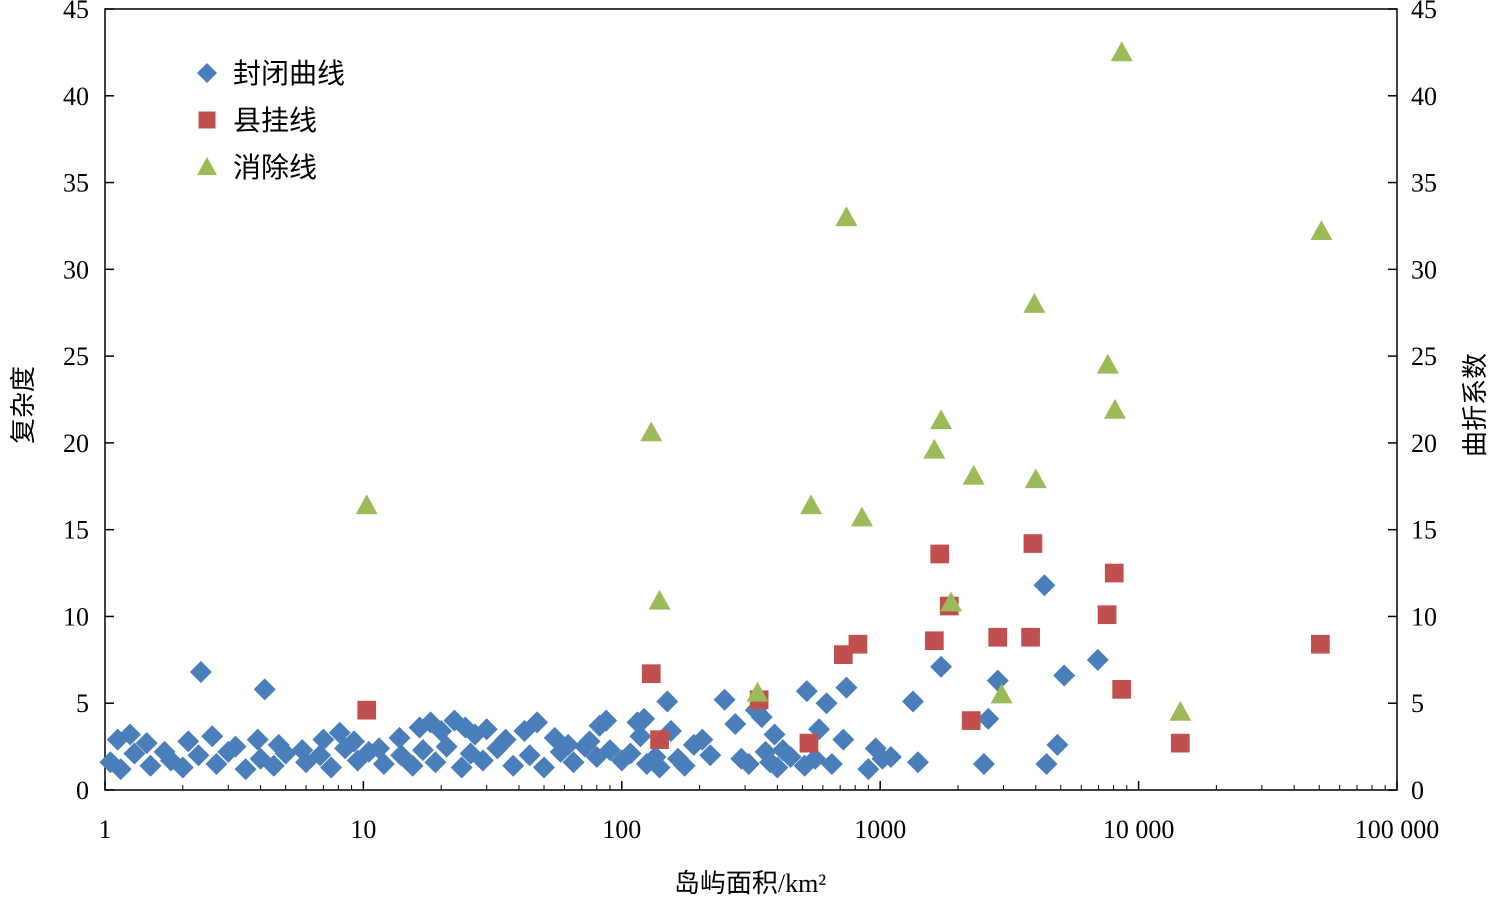 This screenshot has width=1500, height=901. Describe the element at coordinates (1417, 703) in the screenshot. I see `right-y-tick-label: 5` at that location.